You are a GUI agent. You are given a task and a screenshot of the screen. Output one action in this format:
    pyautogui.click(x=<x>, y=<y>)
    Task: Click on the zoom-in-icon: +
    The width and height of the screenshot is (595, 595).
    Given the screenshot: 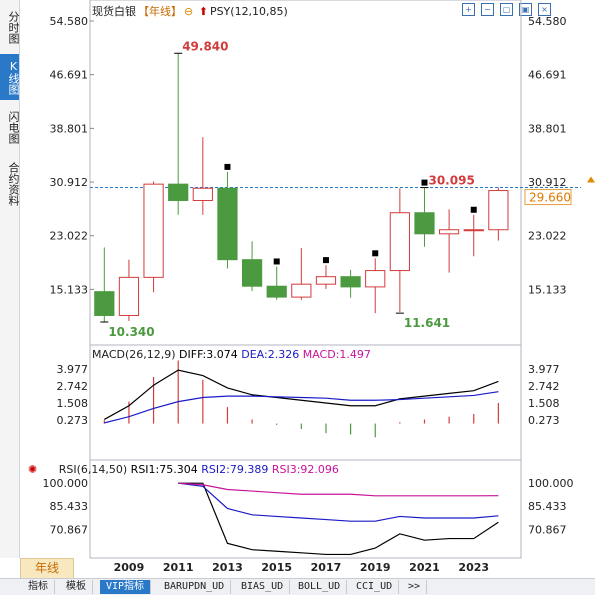 What is the action you would take?
    pyautogui.click(x=468, y=9)
    